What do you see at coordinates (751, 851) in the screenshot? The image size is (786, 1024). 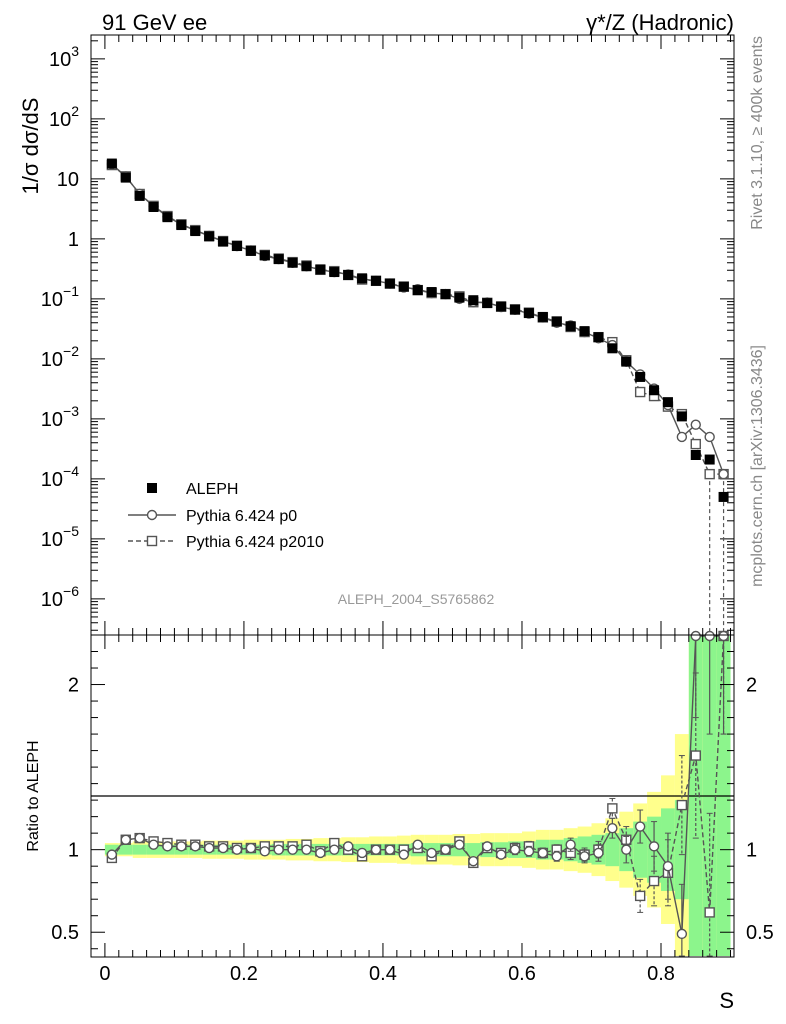 I see `ratio-y-tick-label-right: 1` at bounding box center [751, 851].